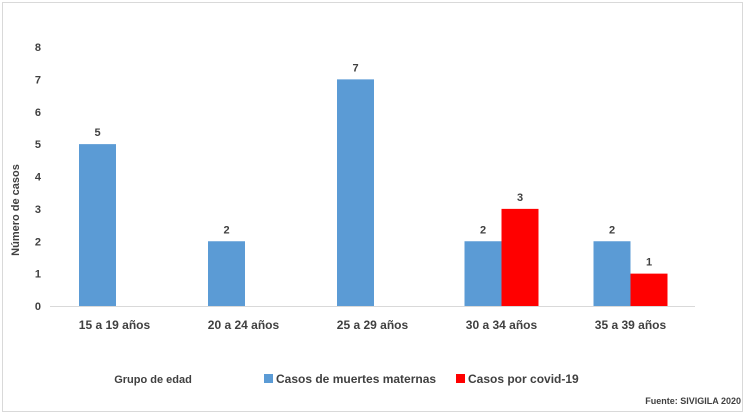 The width and height of the screenshot is (746, 417). What do you see at coordinates (16, 210) in the screenshot?
I see `y-axis-title: Número de casos` at bounding box center [16, 210].